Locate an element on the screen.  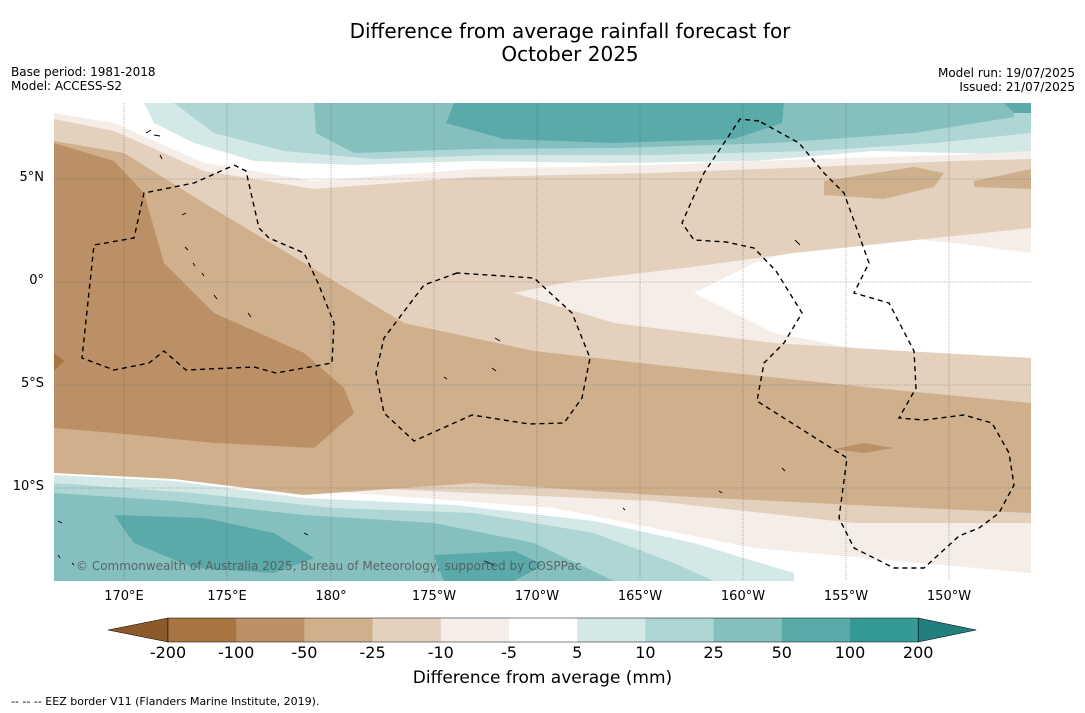
colorbar-tick-label: -5 is located at coordinates (509, 652).